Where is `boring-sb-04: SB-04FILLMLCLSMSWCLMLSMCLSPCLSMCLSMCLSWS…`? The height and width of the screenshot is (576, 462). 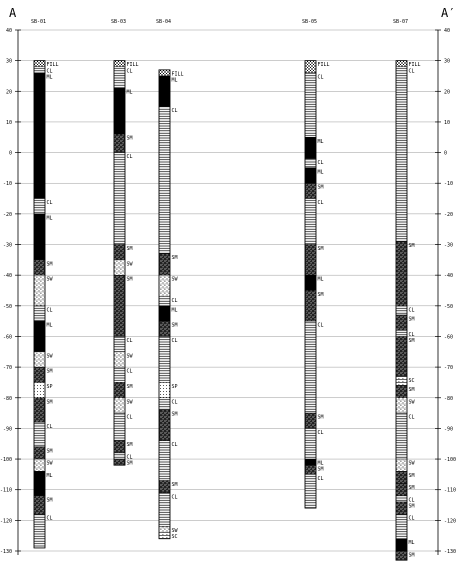 boring-sb-04: SB-04FILLMLCLSMSWCLMLSMCLSPCLSMCLSMCLSWS… is located at coordinates (170, 279).